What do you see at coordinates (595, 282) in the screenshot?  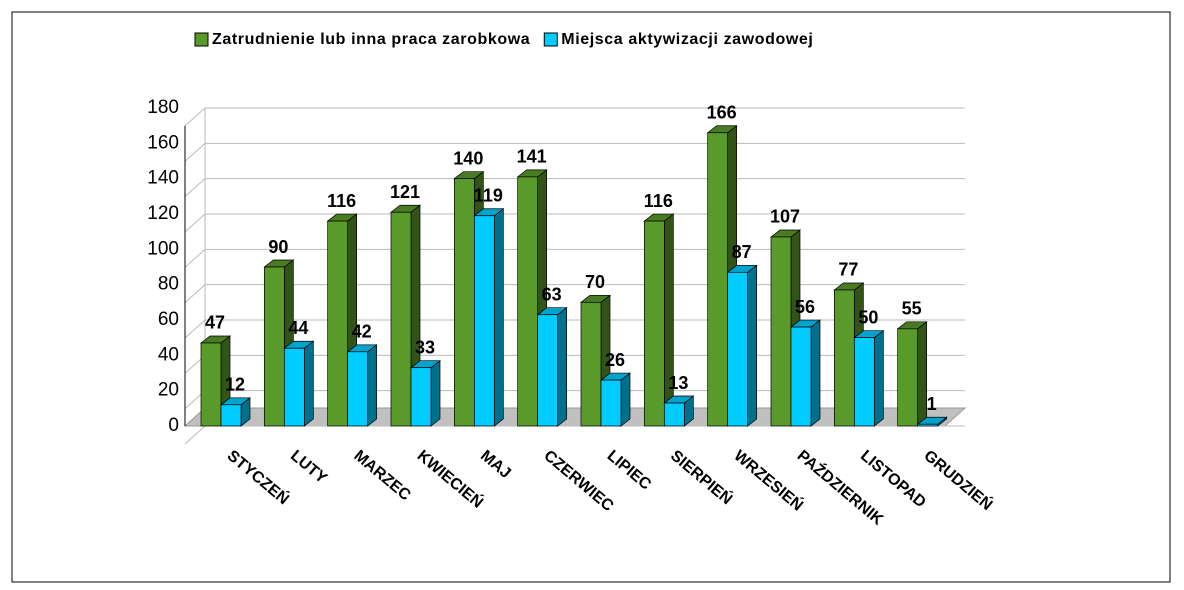 I see `data-label: 70` at bounding box center [595, 282].